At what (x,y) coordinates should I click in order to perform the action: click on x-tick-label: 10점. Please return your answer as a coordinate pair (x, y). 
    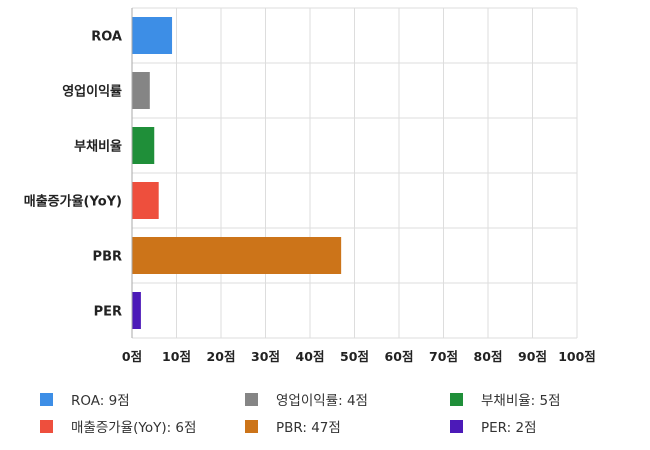
    Looking at the image, I should click on (176, 356).